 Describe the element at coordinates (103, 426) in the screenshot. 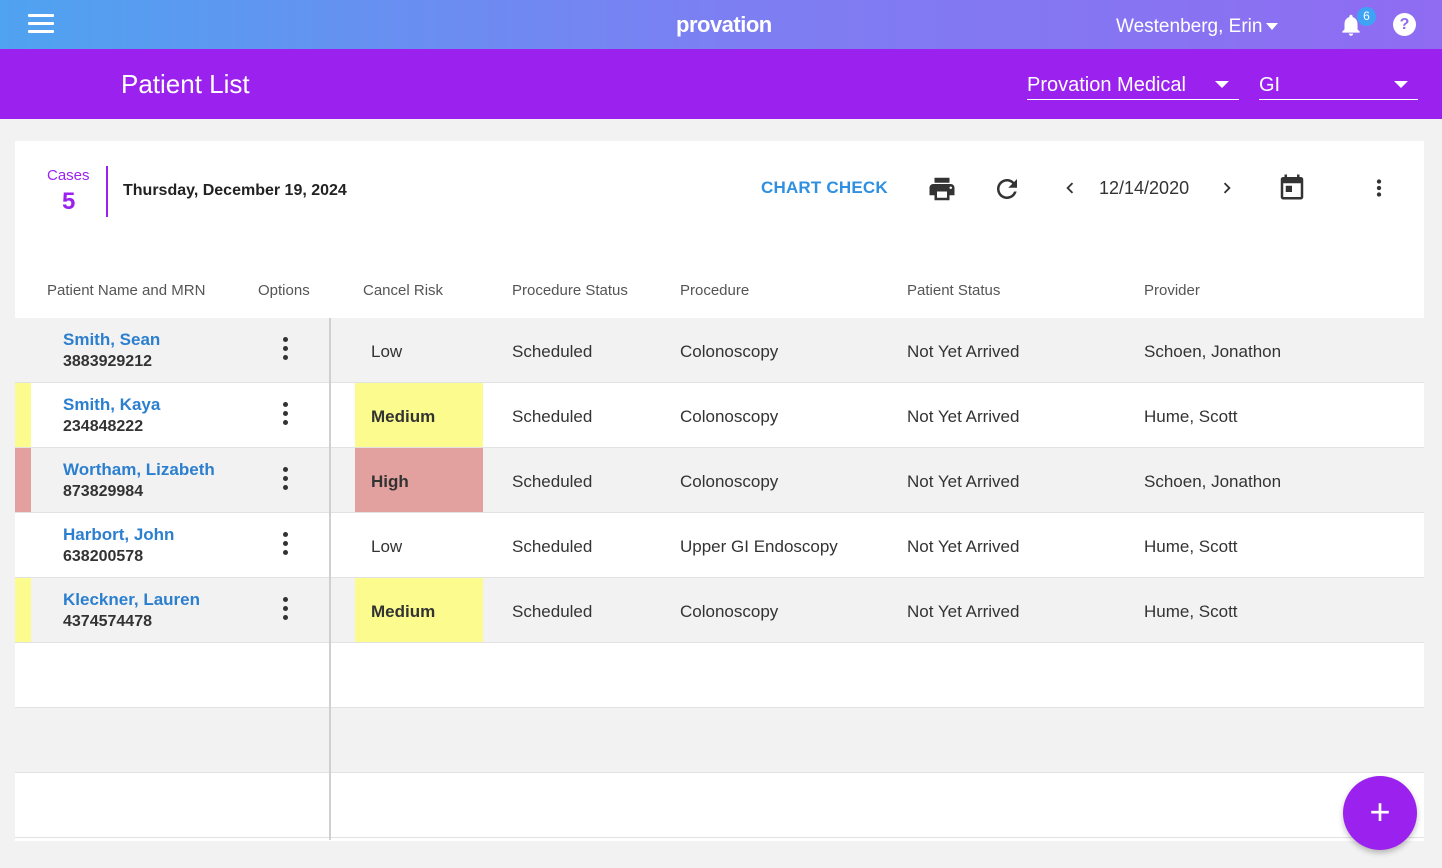

I see `patient-mrn: 234848222` at that location.